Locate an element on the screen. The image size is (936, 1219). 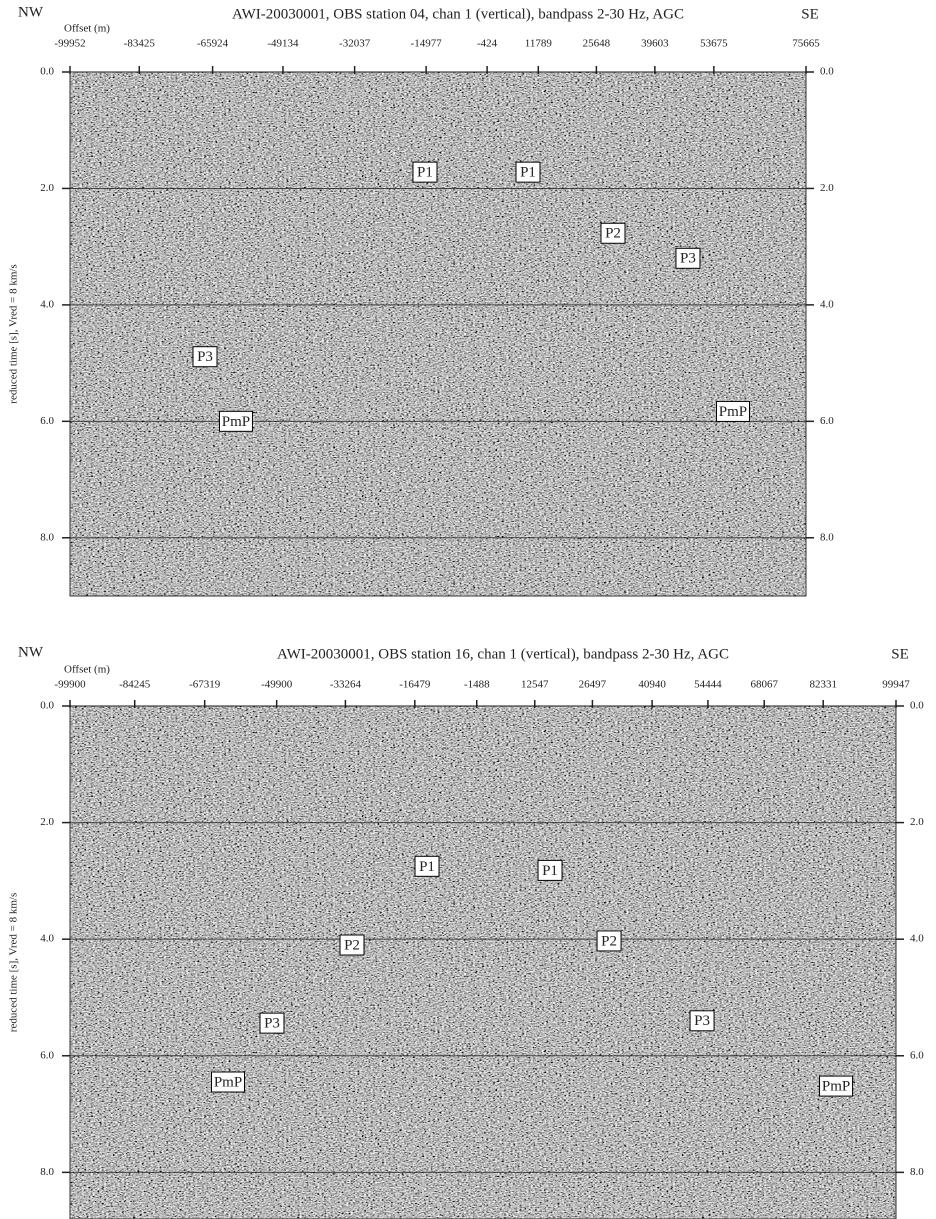
x-tick-label: -67319 is located at coordinates (205, 685).